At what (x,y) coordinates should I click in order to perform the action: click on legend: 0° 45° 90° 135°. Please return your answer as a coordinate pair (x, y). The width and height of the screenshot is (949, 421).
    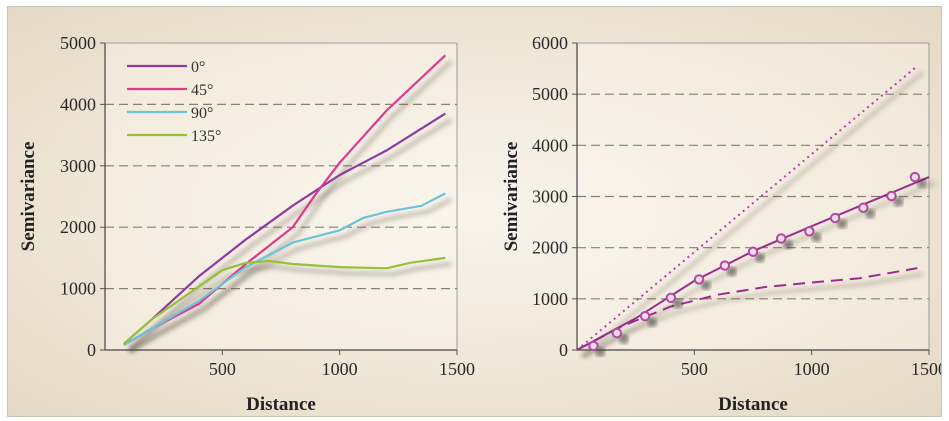
    Looking at the image, I should click on (174, 102).